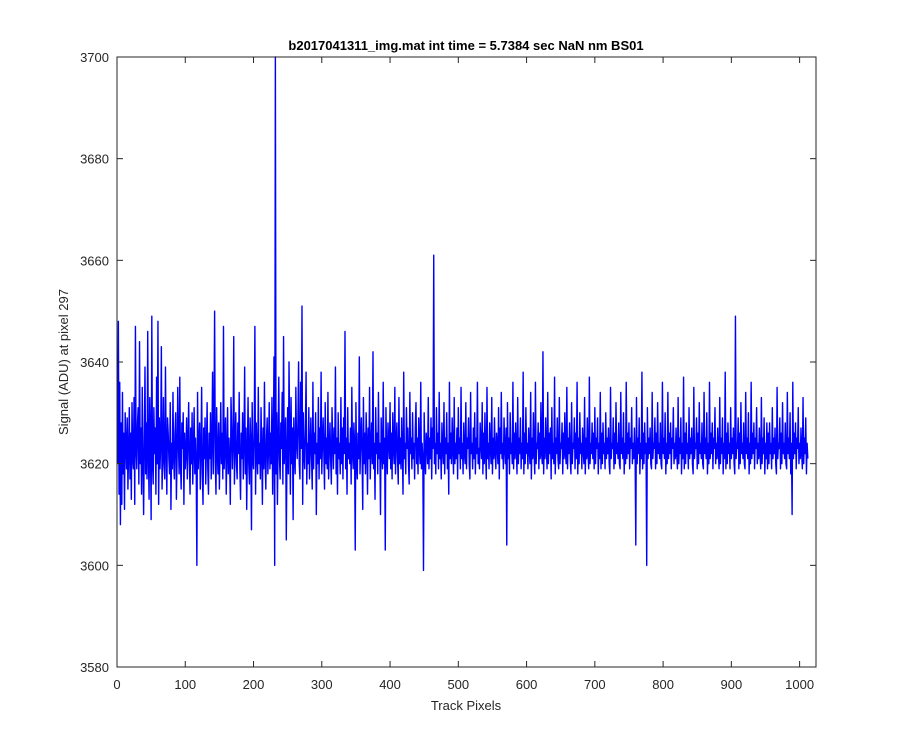  What do you see at coordinates (63, 362) in the screenshot?
I see `y-axis-label: Signal (ADU) at pixel 297` at bounding box center [63, 362].